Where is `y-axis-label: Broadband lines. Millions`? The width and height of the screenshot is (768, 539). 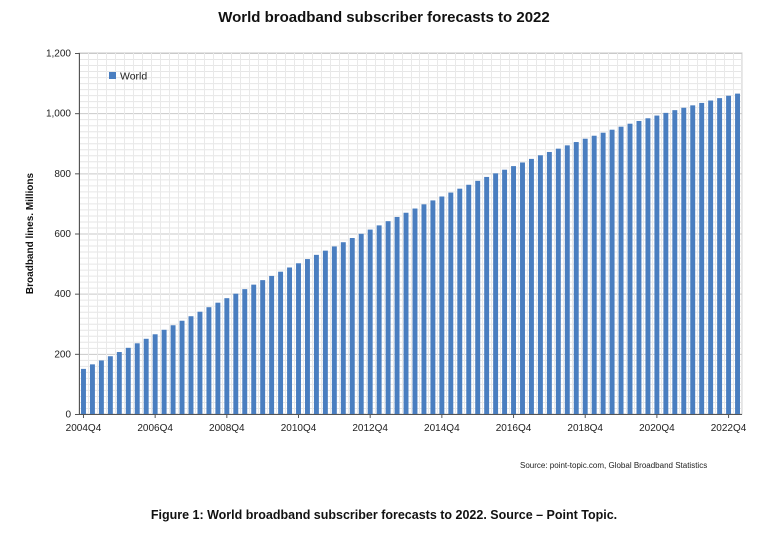
y-axis-label: Broadband lines. Millions is located at coordinates (30, 234).